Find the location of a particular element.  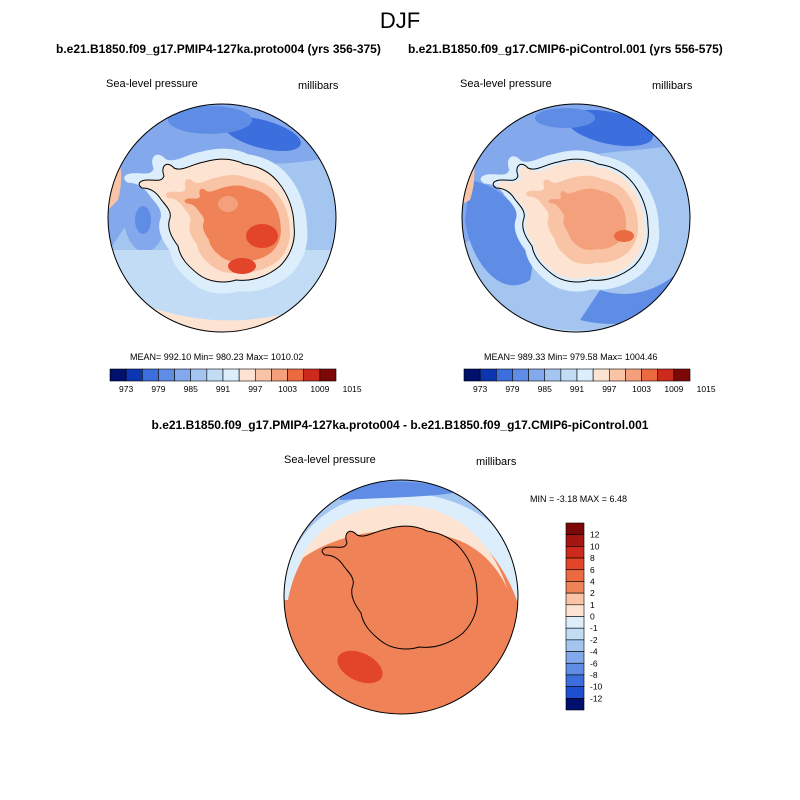

panel1-colorbar-tick-label: 979 is located at coordinates (158, 389).